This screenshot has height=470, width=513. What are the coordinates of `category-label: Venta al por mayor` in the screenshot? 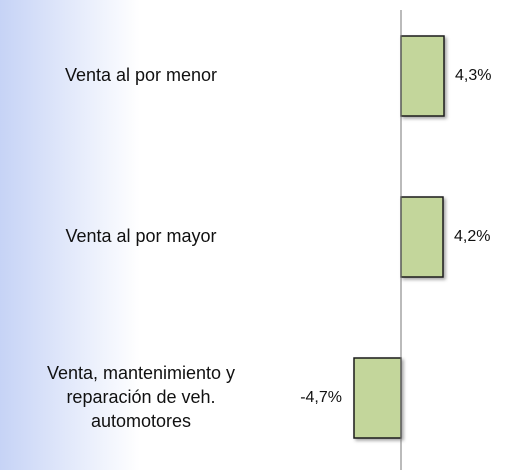 It's located at (140, 236).